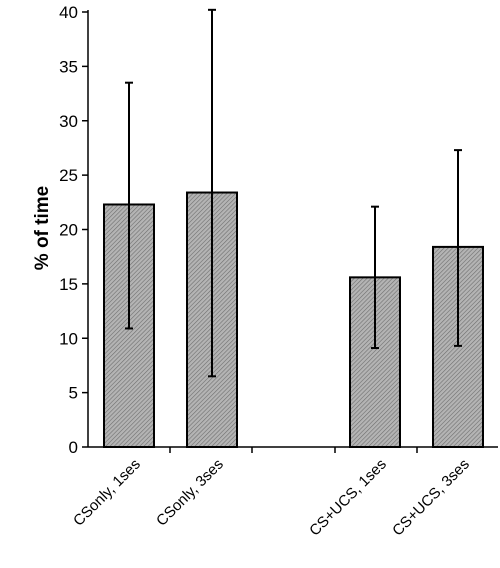 The height and width of the screenshot is (568, 500). I want to click on y-tick-label-20: 20, so click(68, 230).